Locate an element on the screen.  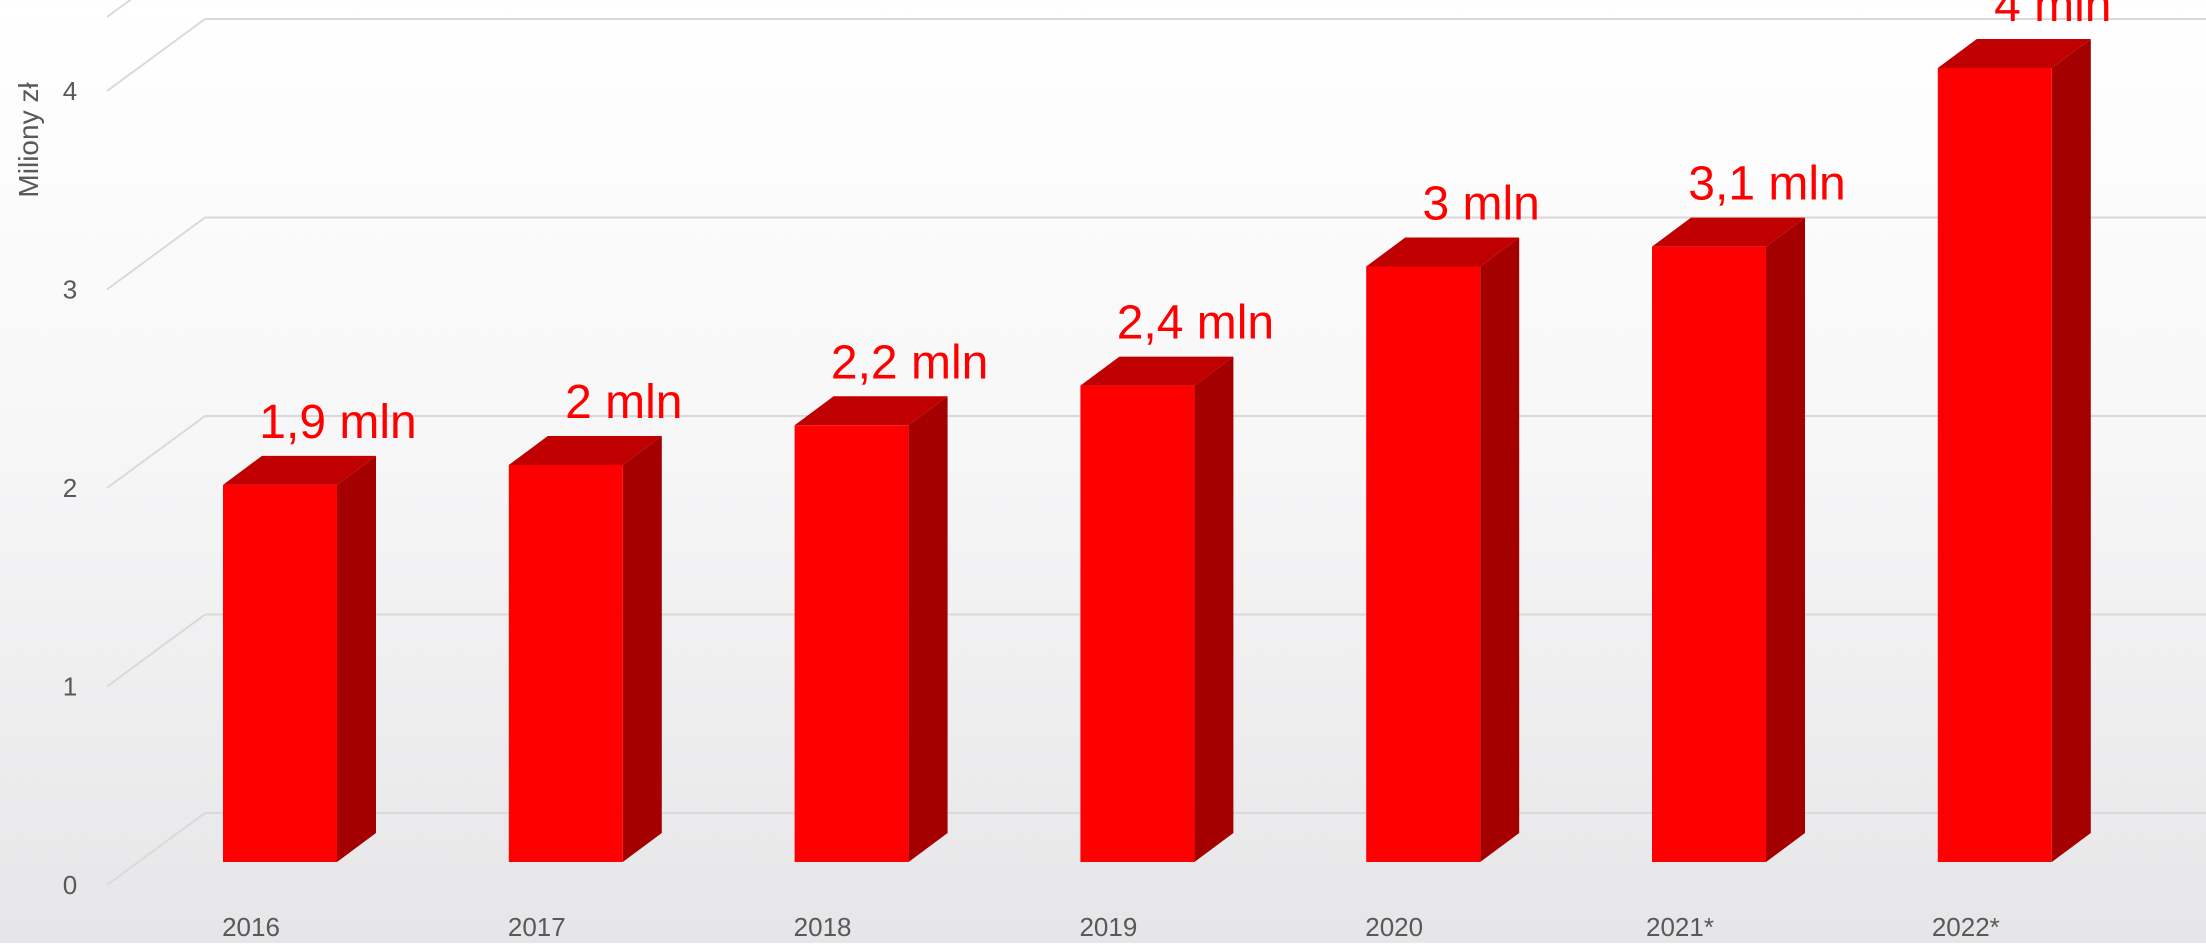
data-label: 4 mln is located at coordinates (2052, 16).